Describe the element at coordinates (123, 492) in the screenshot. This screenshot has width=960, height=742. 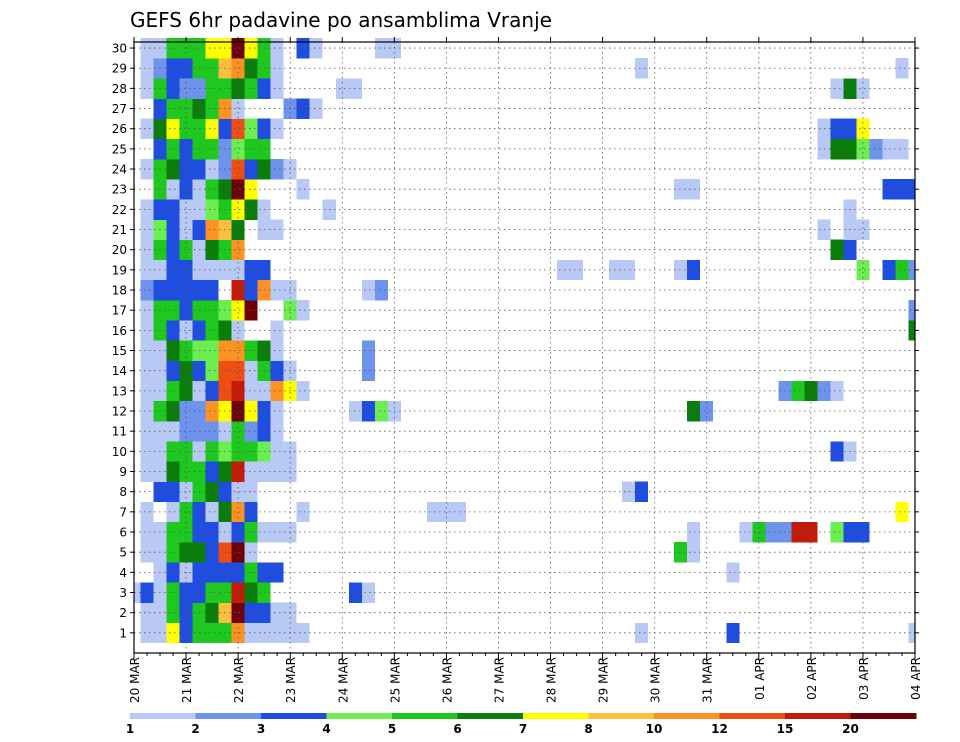
I see `y-tick-label: 8` at that location.